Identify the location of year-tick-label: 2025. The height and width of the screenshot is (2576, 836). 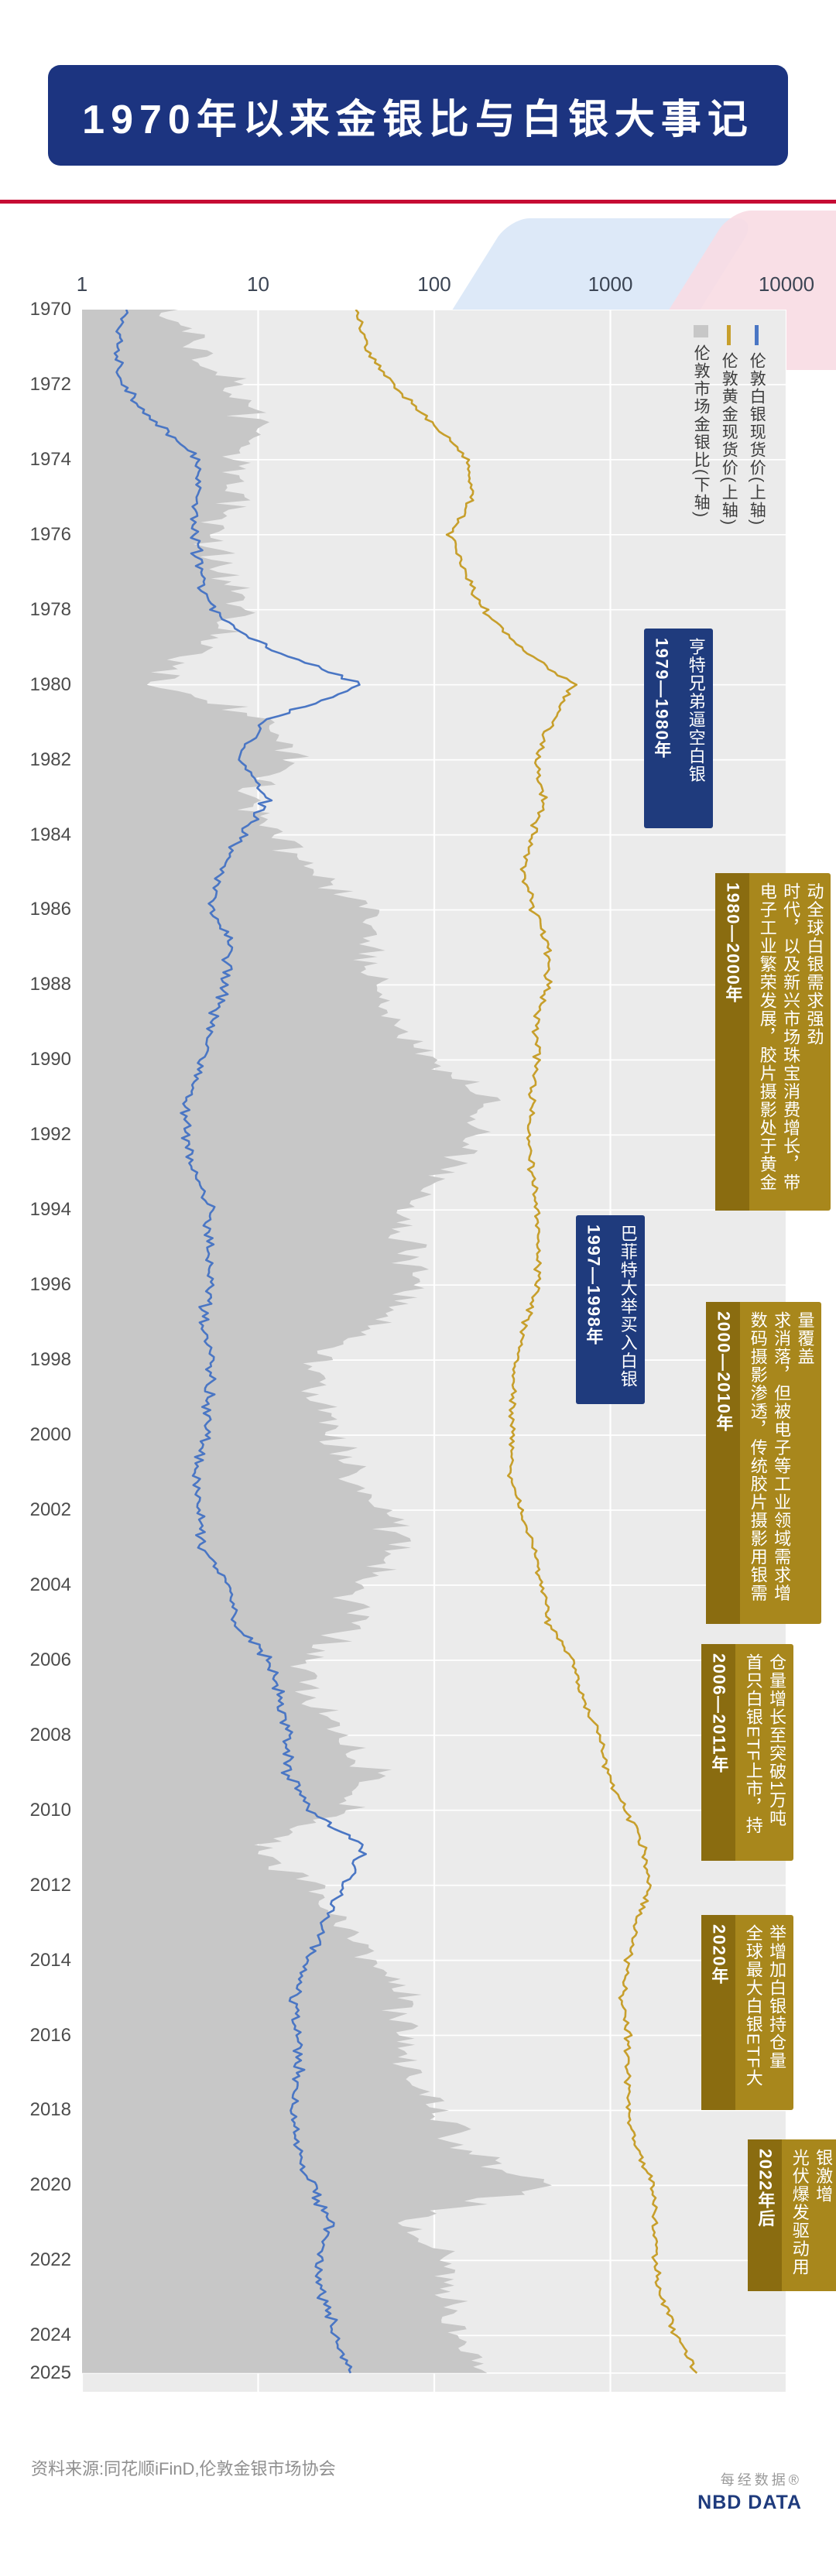
(50, 2372).